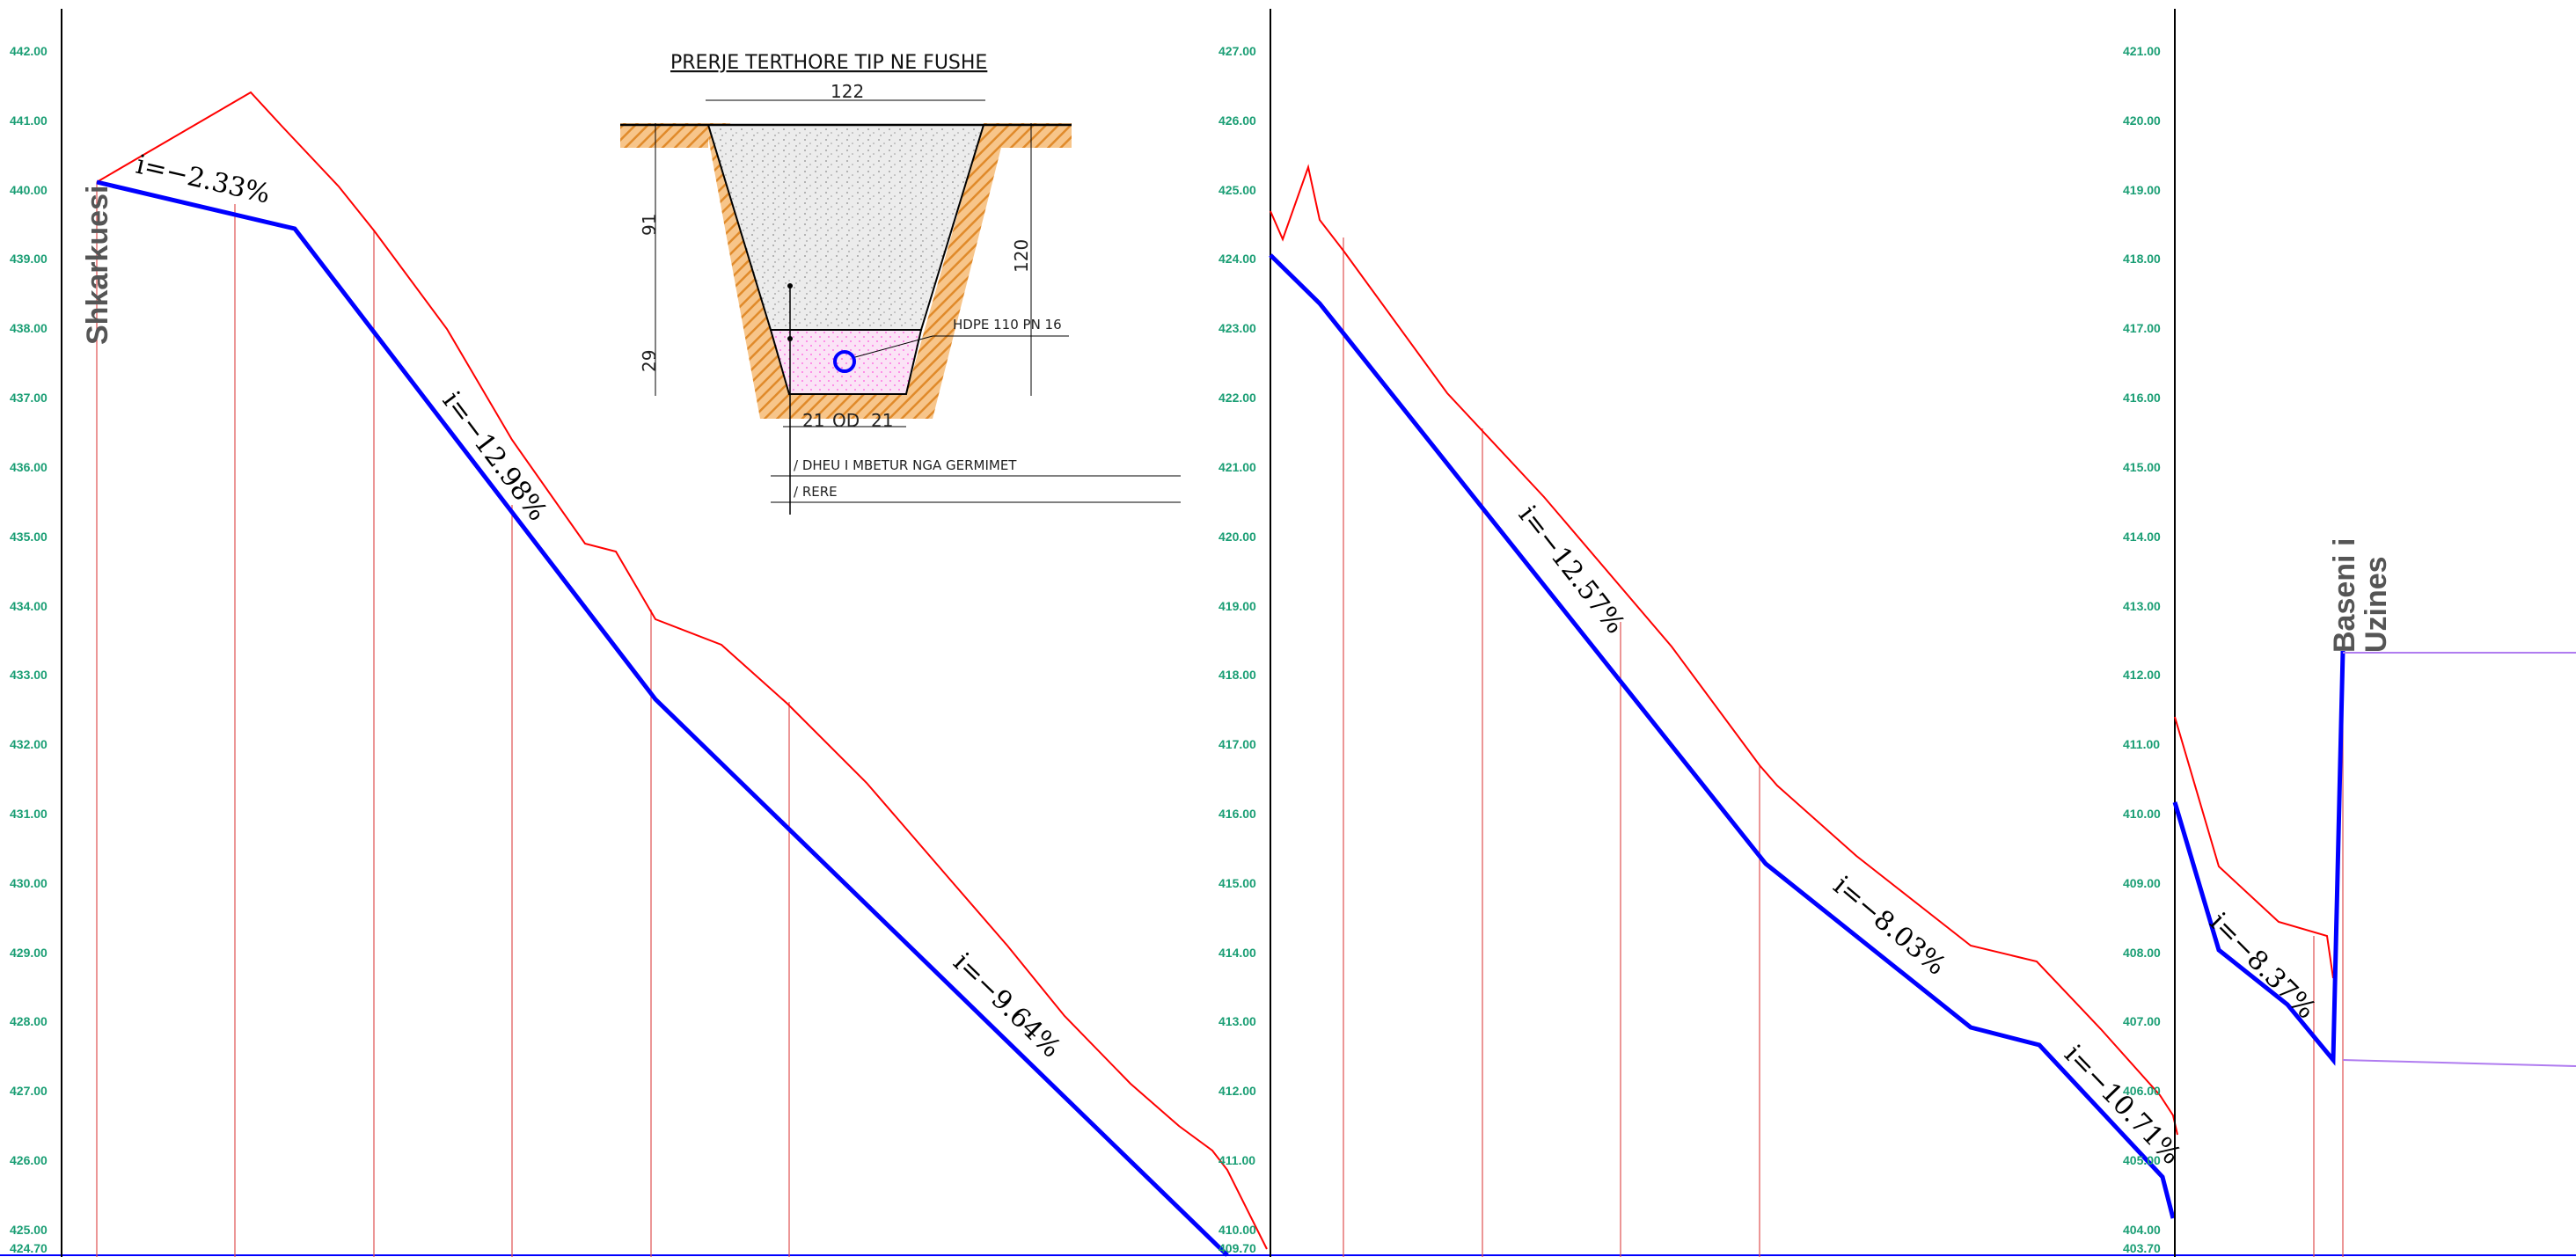 The height and width of the screenshot is (1257, 2576). Describe the element at coordinates (649, 225) in the screenshot. I see `dim-upper-depth: 91` at that location.